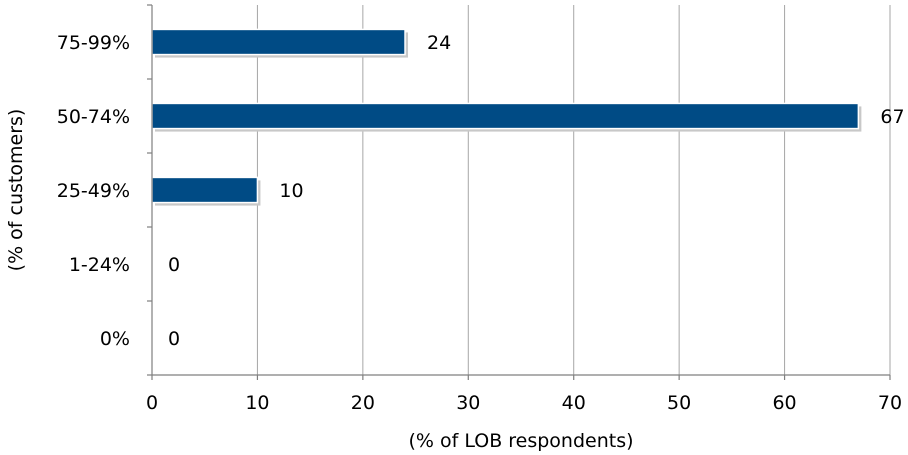 This screenshot has height=455, width=908. I want to click on y-tick-label: 50-74%, so click(93, 117).